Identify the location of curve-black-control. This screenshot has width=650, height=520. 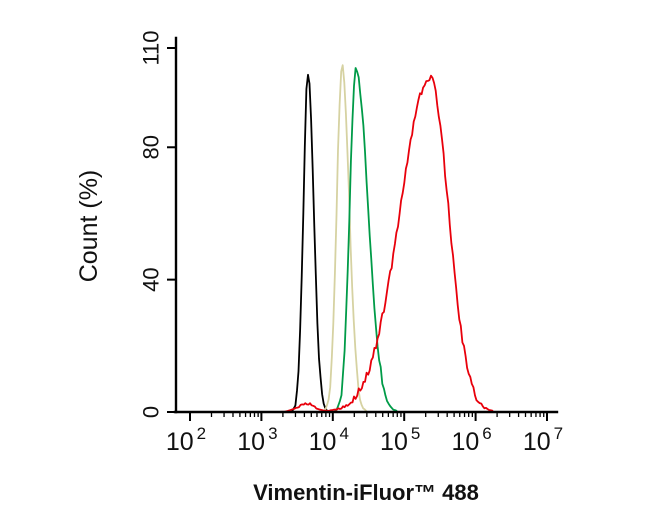
(310, 243).